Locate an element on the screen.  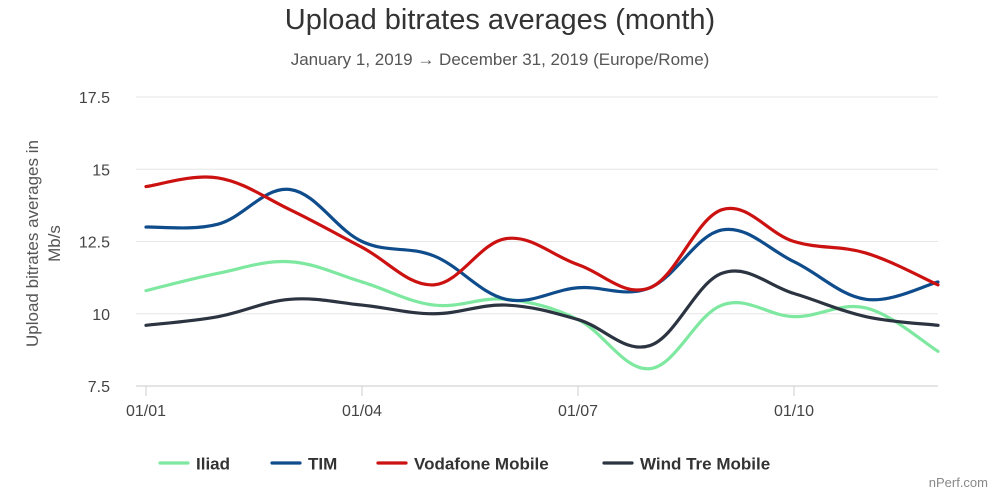
series-line-wind-tre-mobile is located at coordinates (542, 309).